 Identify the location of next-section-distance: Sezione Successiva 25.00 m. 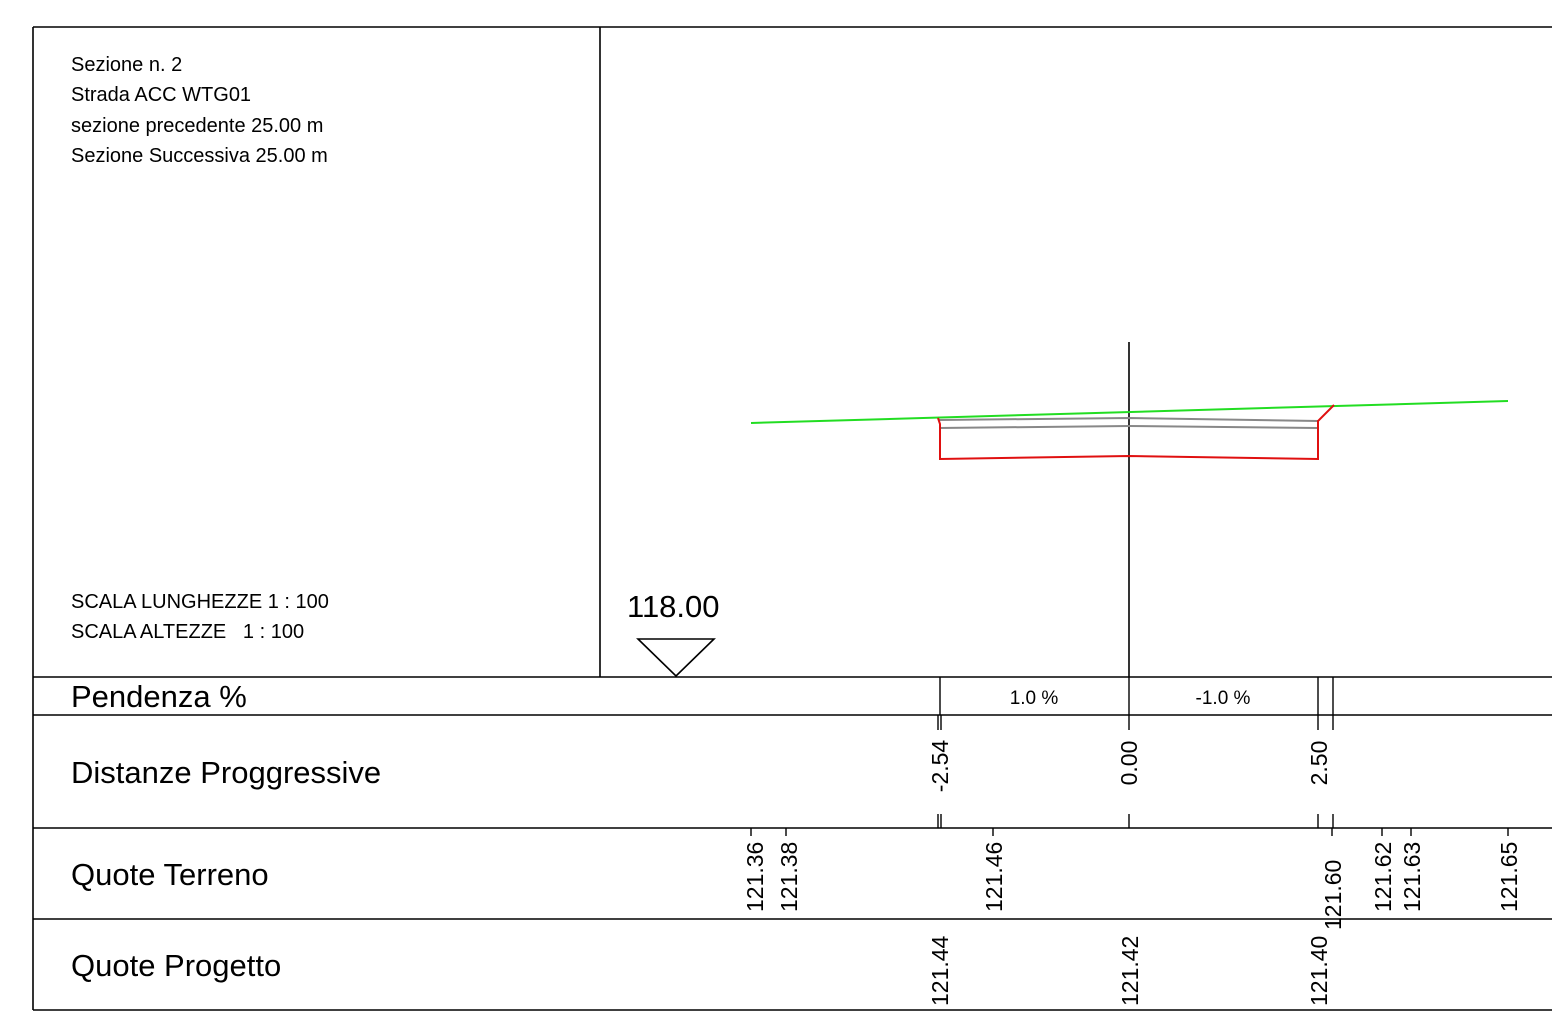
(199, 156).